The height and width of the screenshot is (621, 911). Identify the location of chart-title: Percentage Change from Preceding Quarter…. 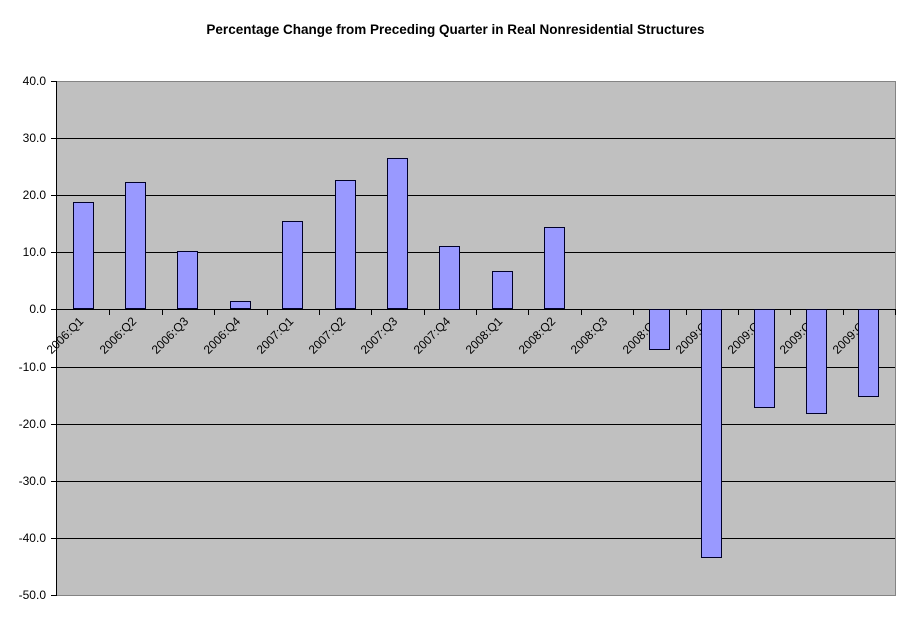
(455, 29).